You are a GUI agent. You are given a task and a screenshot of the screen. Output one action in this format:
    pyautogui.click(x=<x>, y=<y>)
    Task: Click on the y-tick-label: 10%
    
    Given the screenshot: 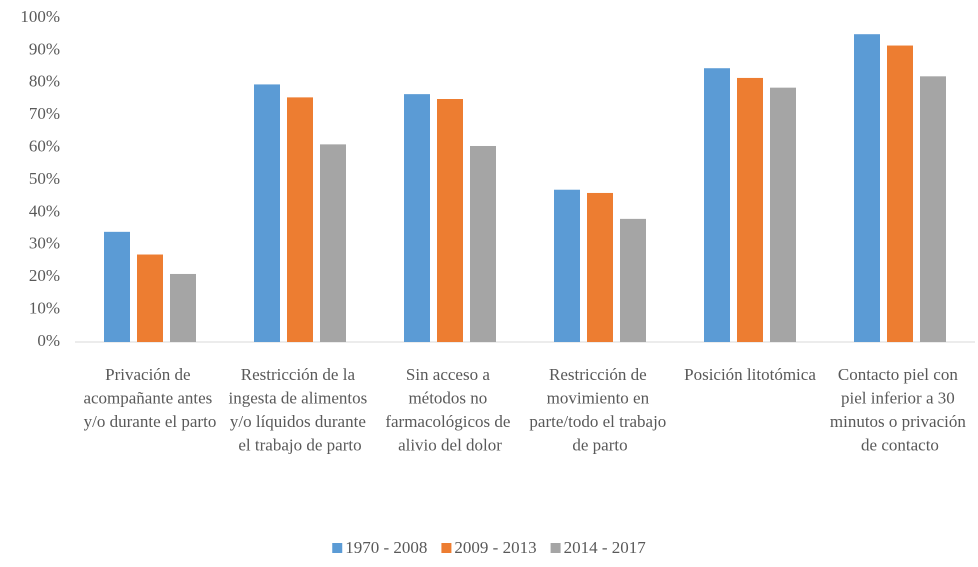 What is the action you would take?
    pyautogui.click(x=44, y=308)
    